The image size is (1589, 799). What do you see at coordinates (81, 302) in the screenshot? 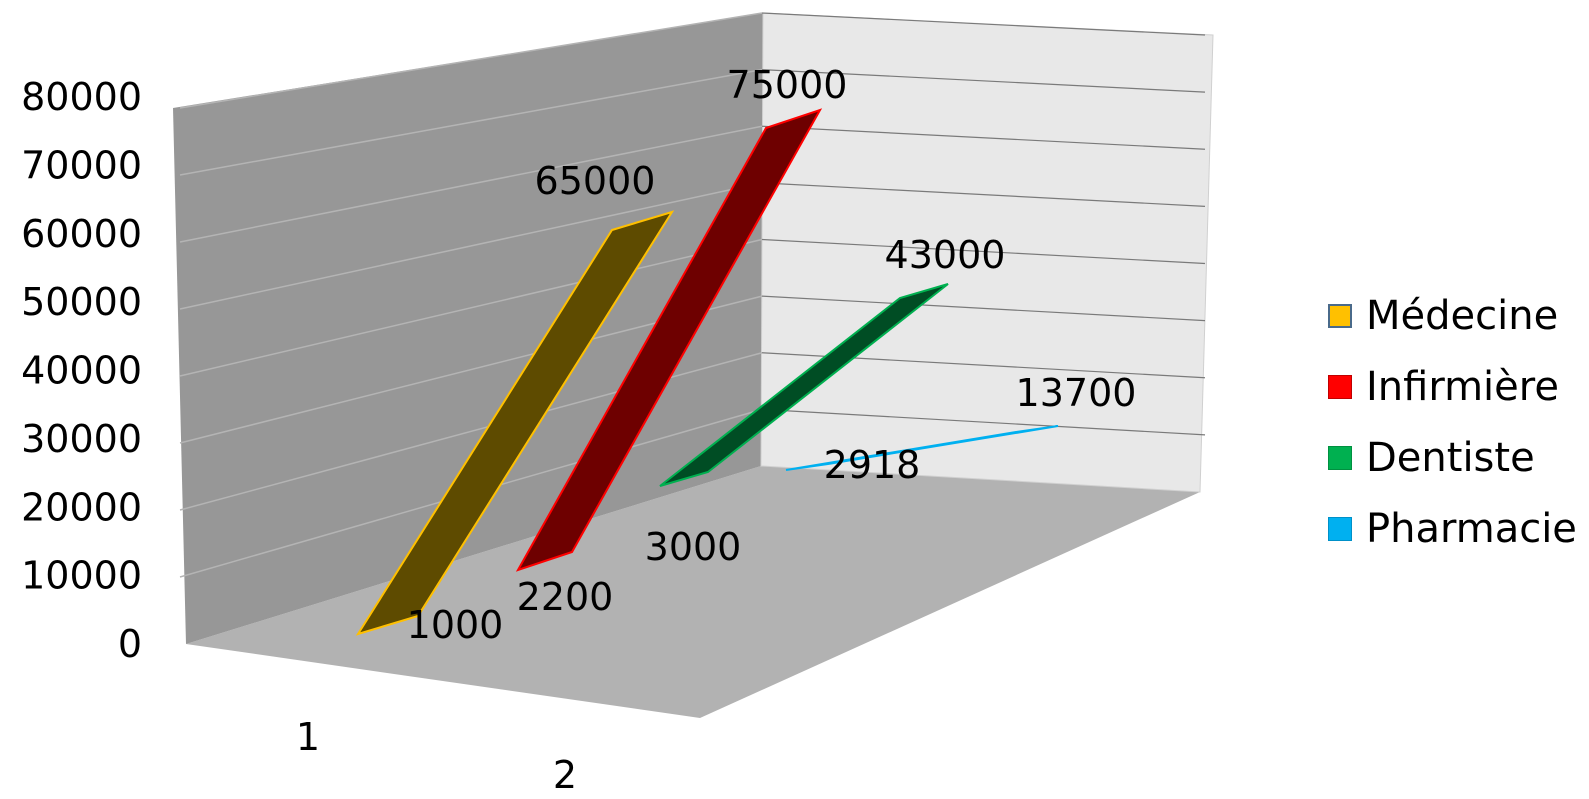
I see `y-tick-label: 50000` at bounding box center [81, 302].